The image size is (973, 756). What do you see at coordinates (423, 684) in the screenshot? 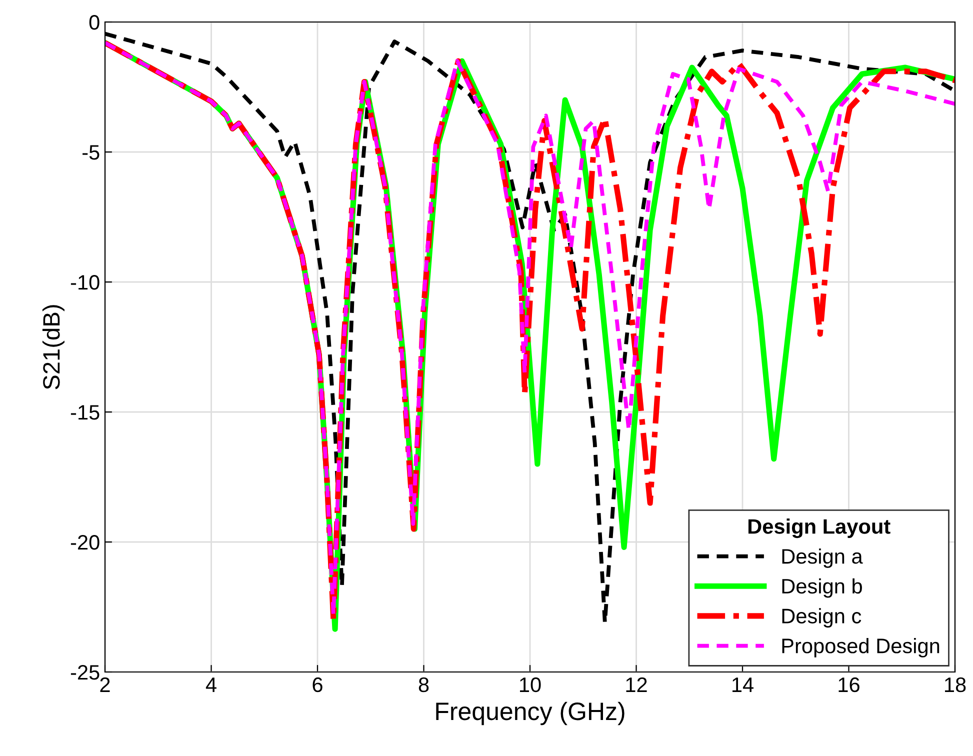
I see `x-tick-label: 8` at bounding box center [423, 684].